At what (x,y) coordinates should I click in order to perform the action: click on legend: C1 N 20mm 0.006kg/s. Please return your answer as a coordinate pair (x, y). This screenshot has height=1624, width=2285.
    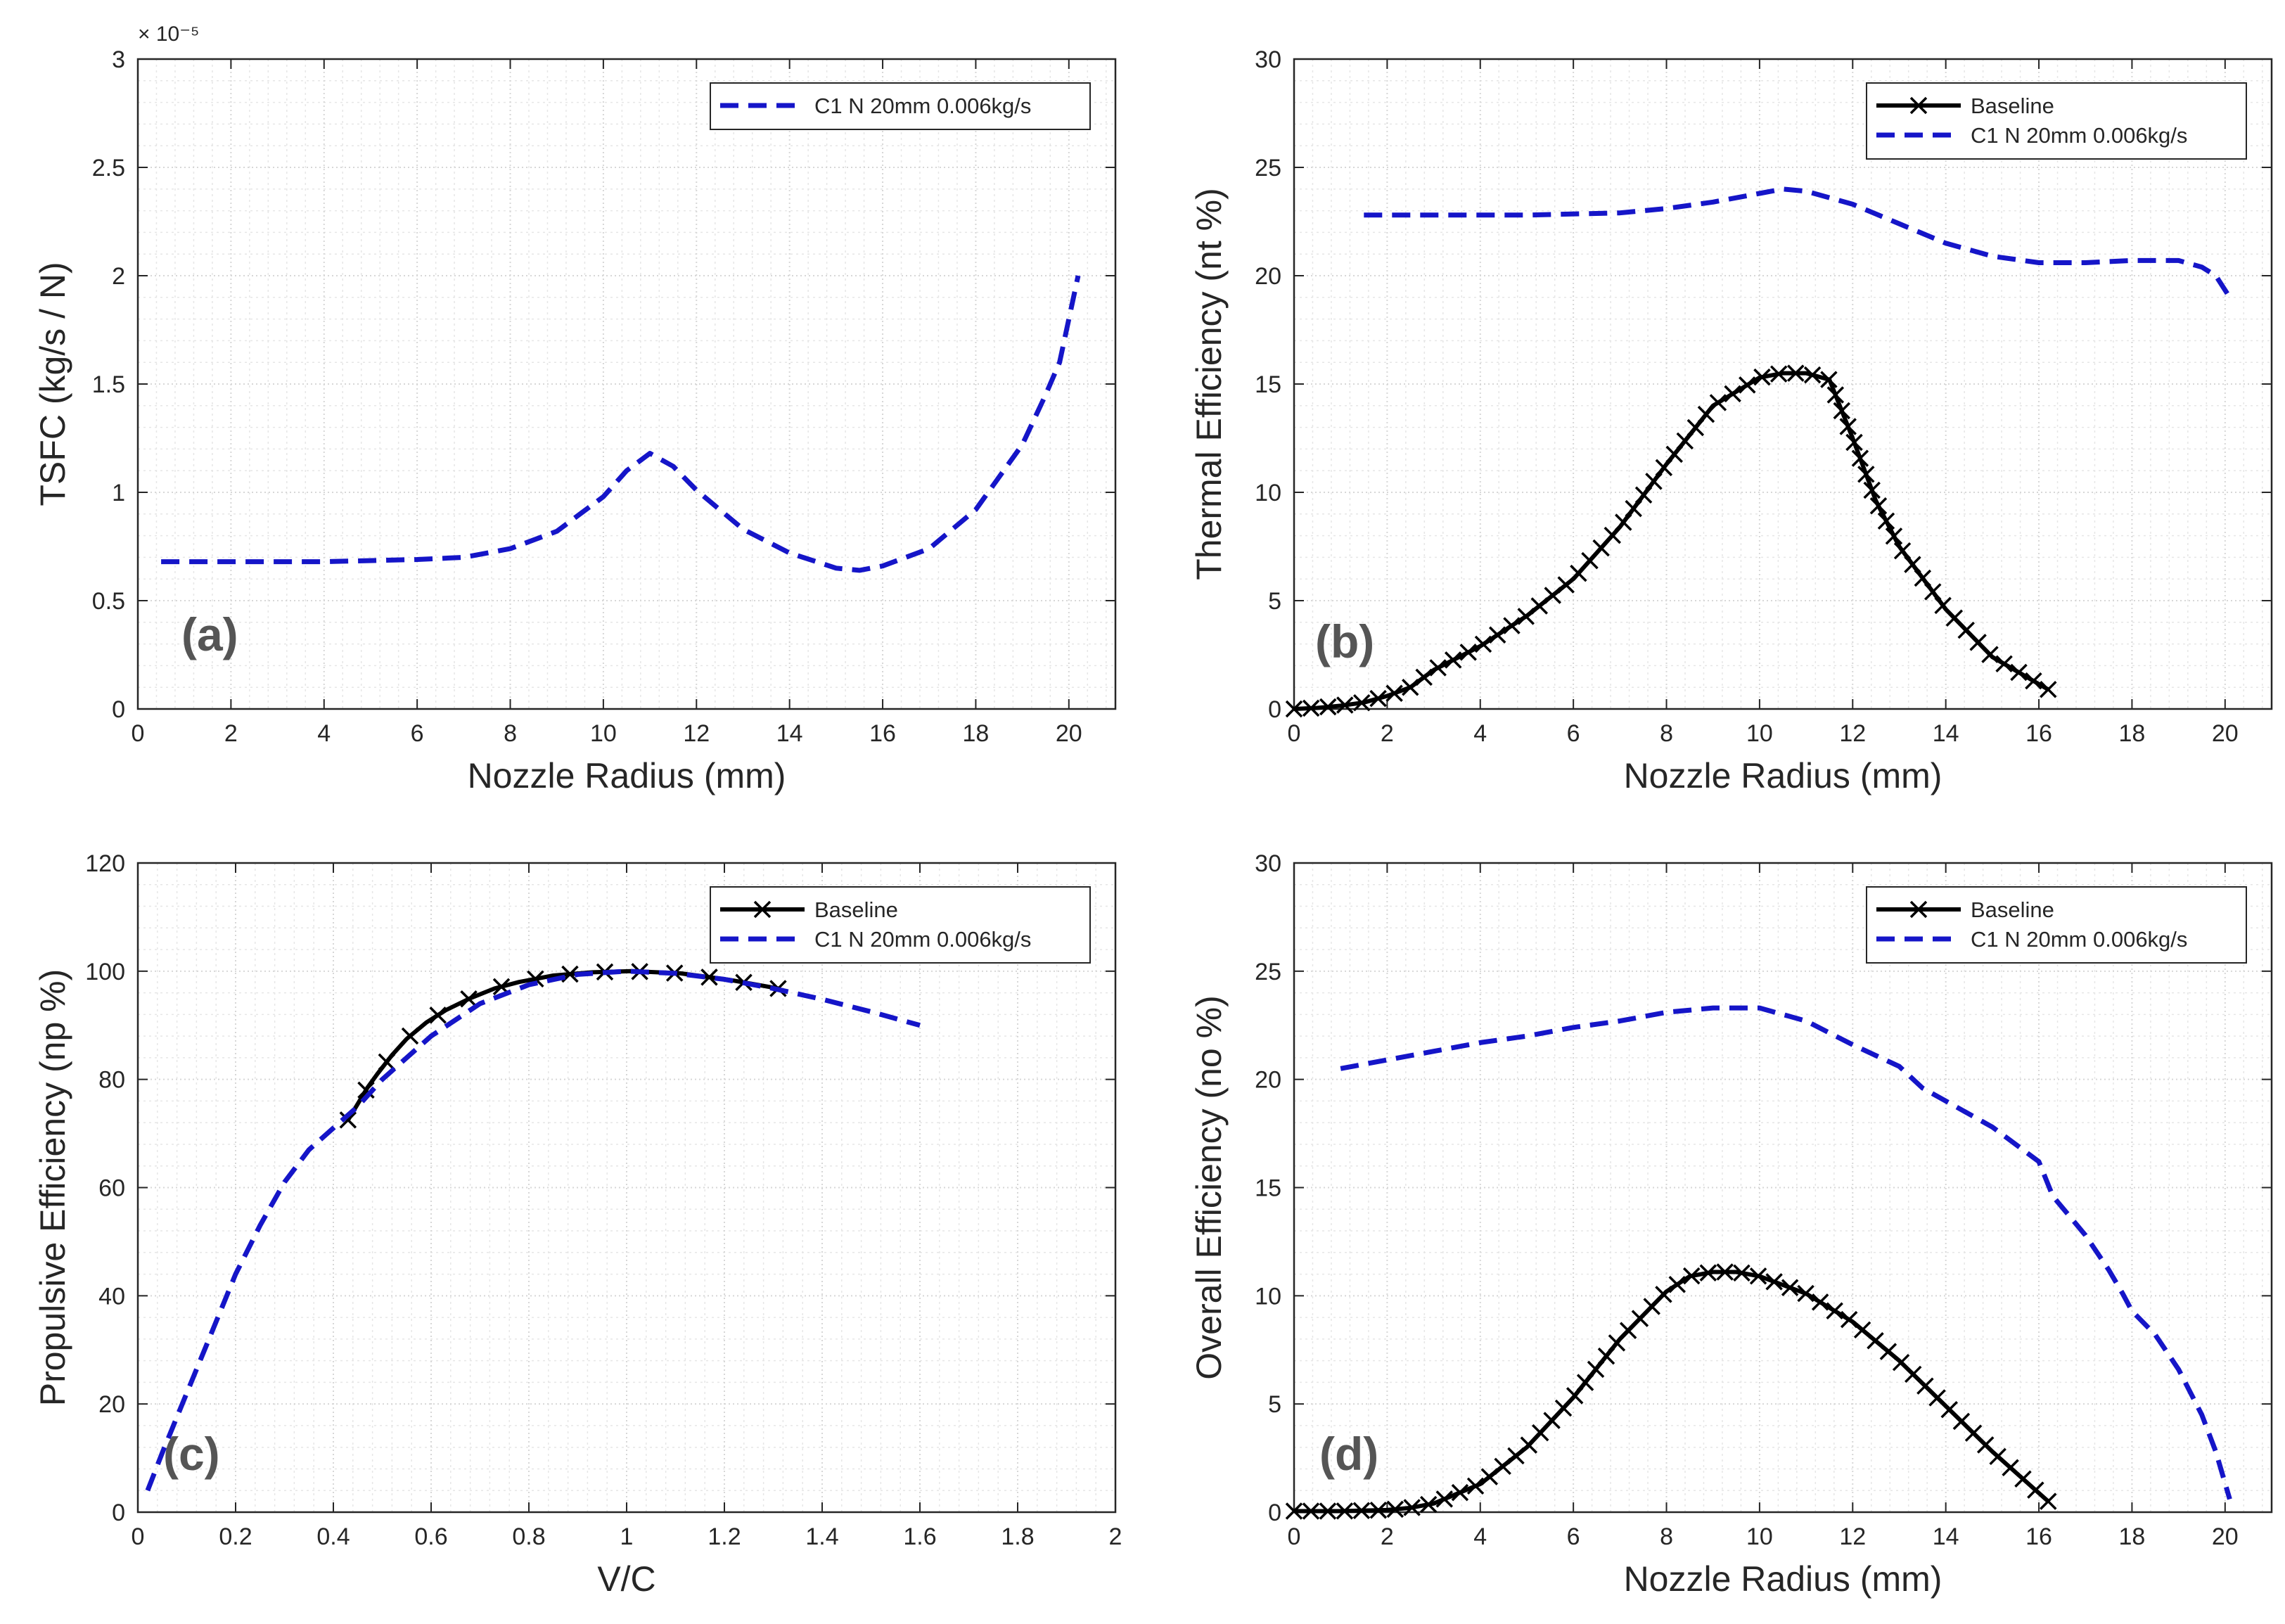
    Looking at the image, I should click on (900, 106).